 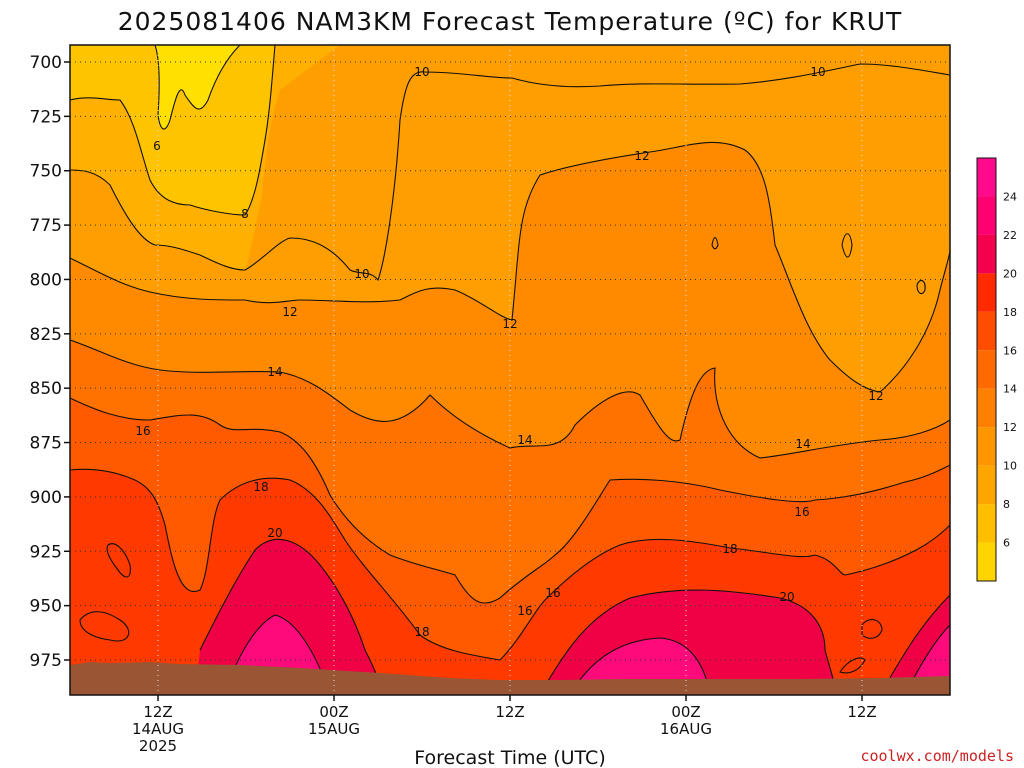 I want to click on colorbar-label: 14, so click(x=1010, y=389).